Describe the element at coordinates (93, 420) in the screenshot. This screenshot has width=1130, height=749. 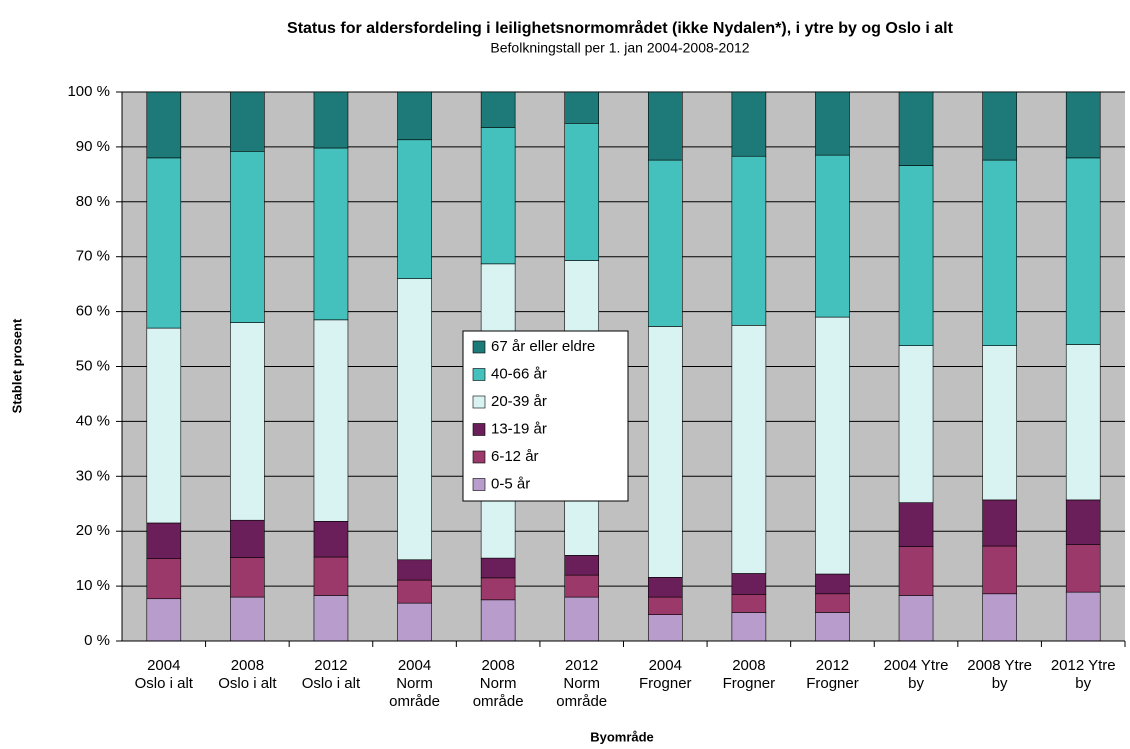
I see `y-tick-label: 40 %` at that location.